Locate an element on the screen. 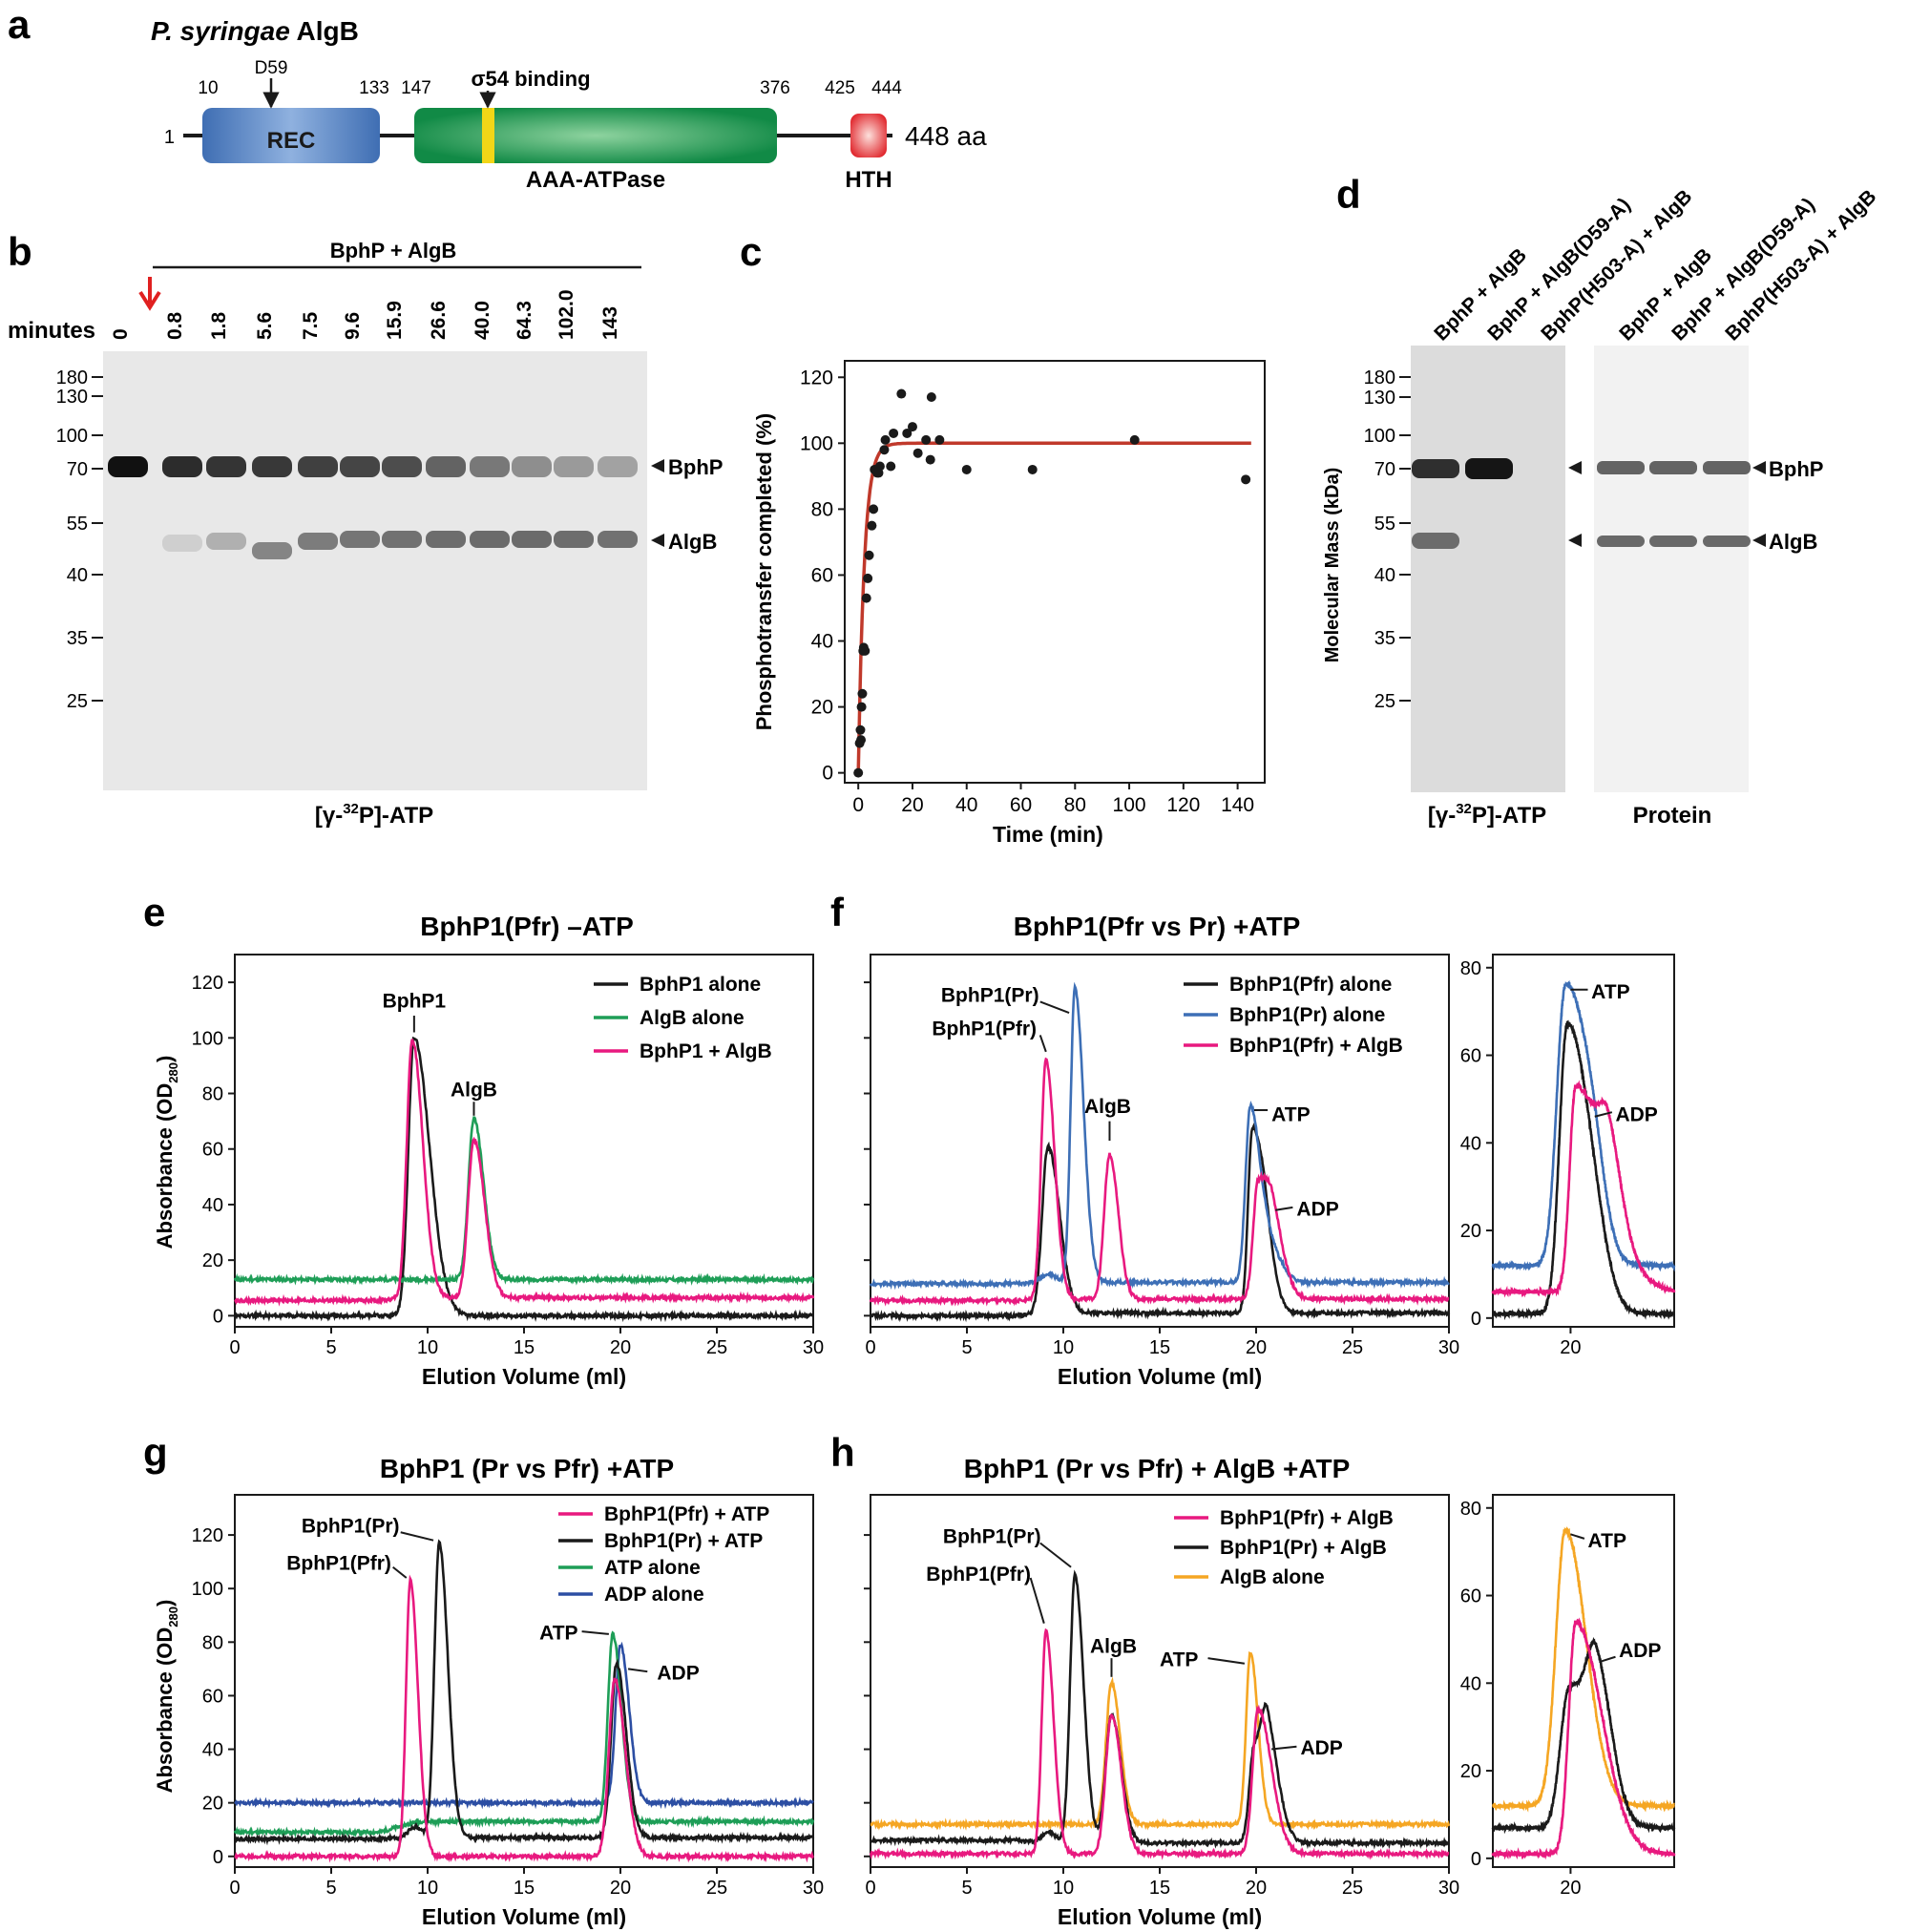 The image size is (1909, 1932). d-right-bphp-arrow is located at coordinates (1759, 467).